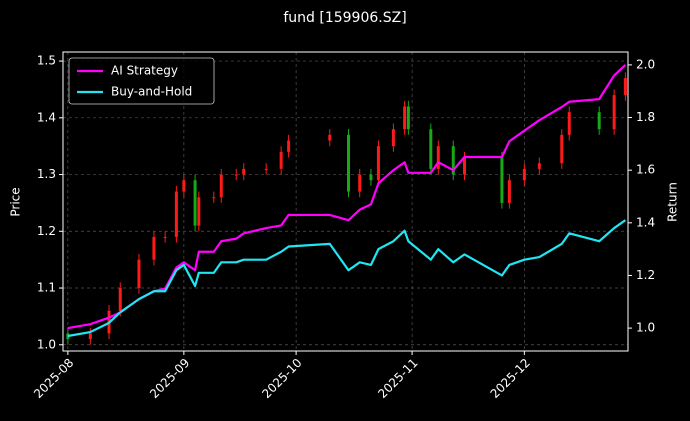 This screenshot has height=421, width=690. What do you see at coordinates (645, 170) in the screenshot?
I see `y2-tick-label: 1.6` at bounding box center [645, 170].